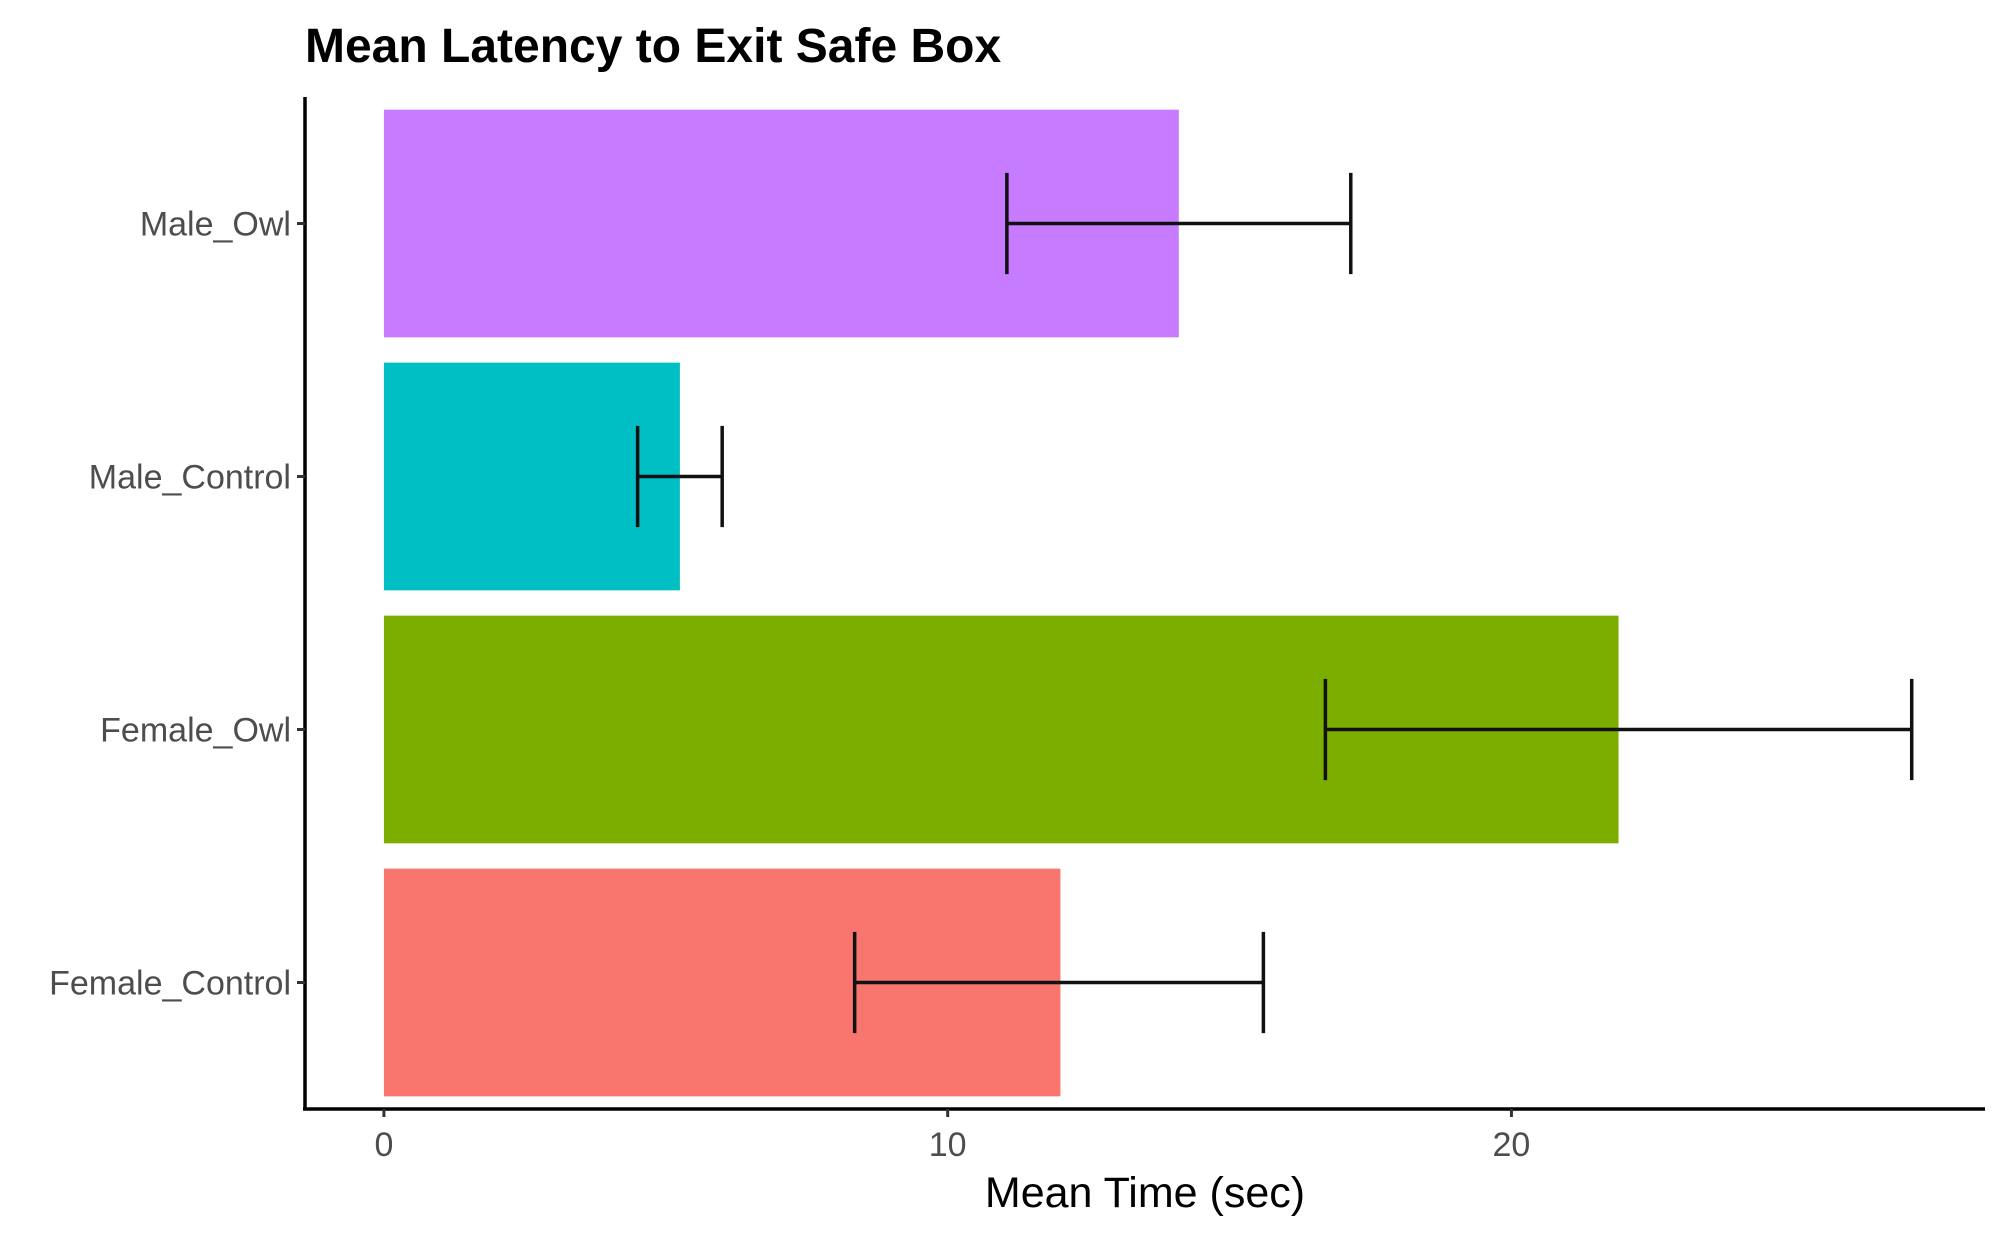  I want to click on y-tick-label: Female_Owl, so click(195, 731).